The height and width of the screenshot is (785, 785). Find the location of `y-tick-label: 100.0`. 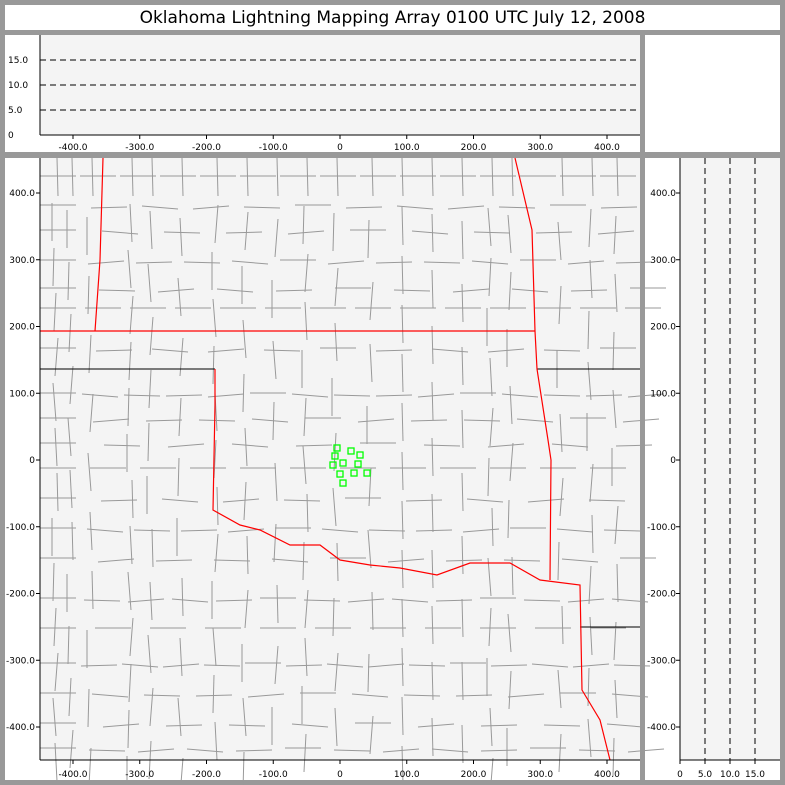

y-tick-label: 100.0 is located at coordinates (22, 394).